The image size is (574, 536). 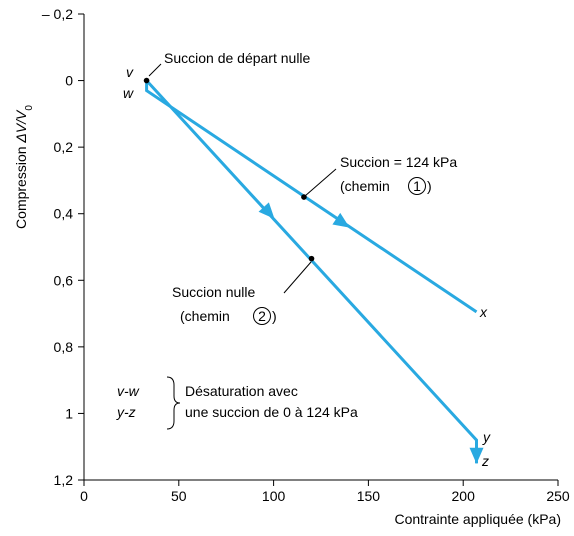 I want to click on point-label-v: v, so click(x=130, y=72).